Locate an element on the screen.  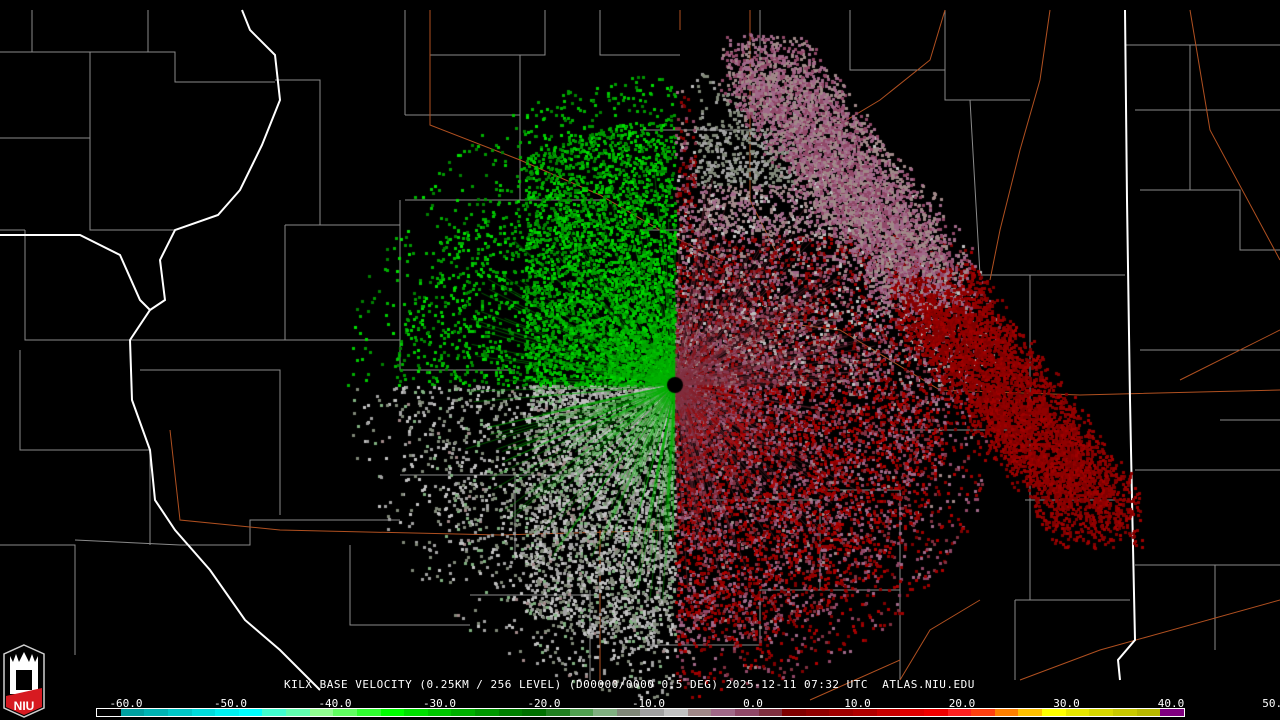
legend-tick: -40.0 is located at coordinates (335, 703).